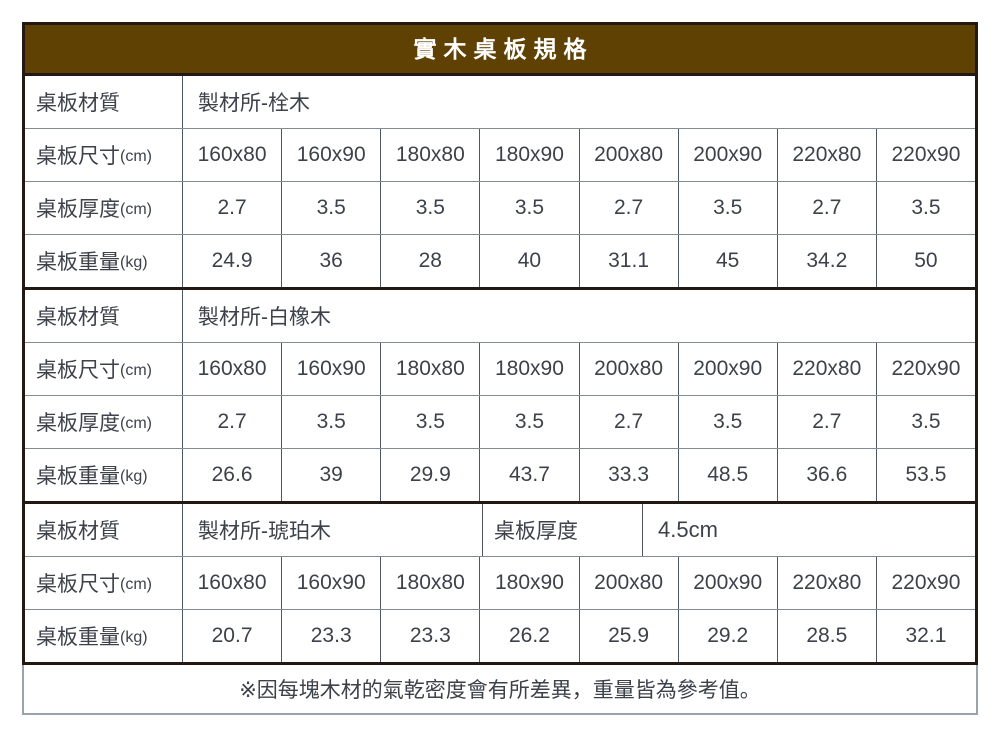  What do you see at coordinates (264, 317) in the screenshot?
I see `material-value: 製材所-白橡木` at bounding box center [264, 317].